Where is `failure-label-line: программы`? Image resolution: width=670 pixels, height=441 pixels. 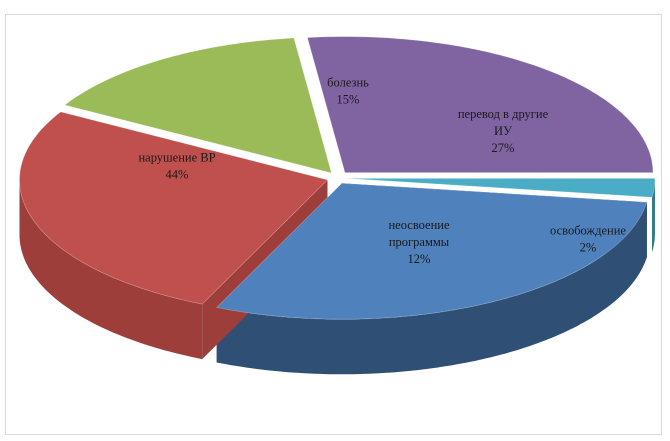 failure-label-line: программы is located at coordinates (419, 242).